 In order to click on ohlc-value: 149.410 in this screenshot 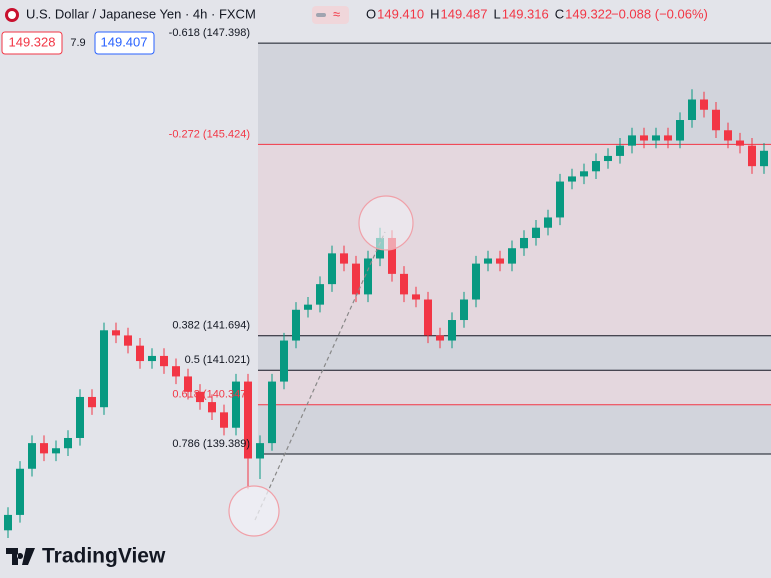, I will do `click(400, 13)`.